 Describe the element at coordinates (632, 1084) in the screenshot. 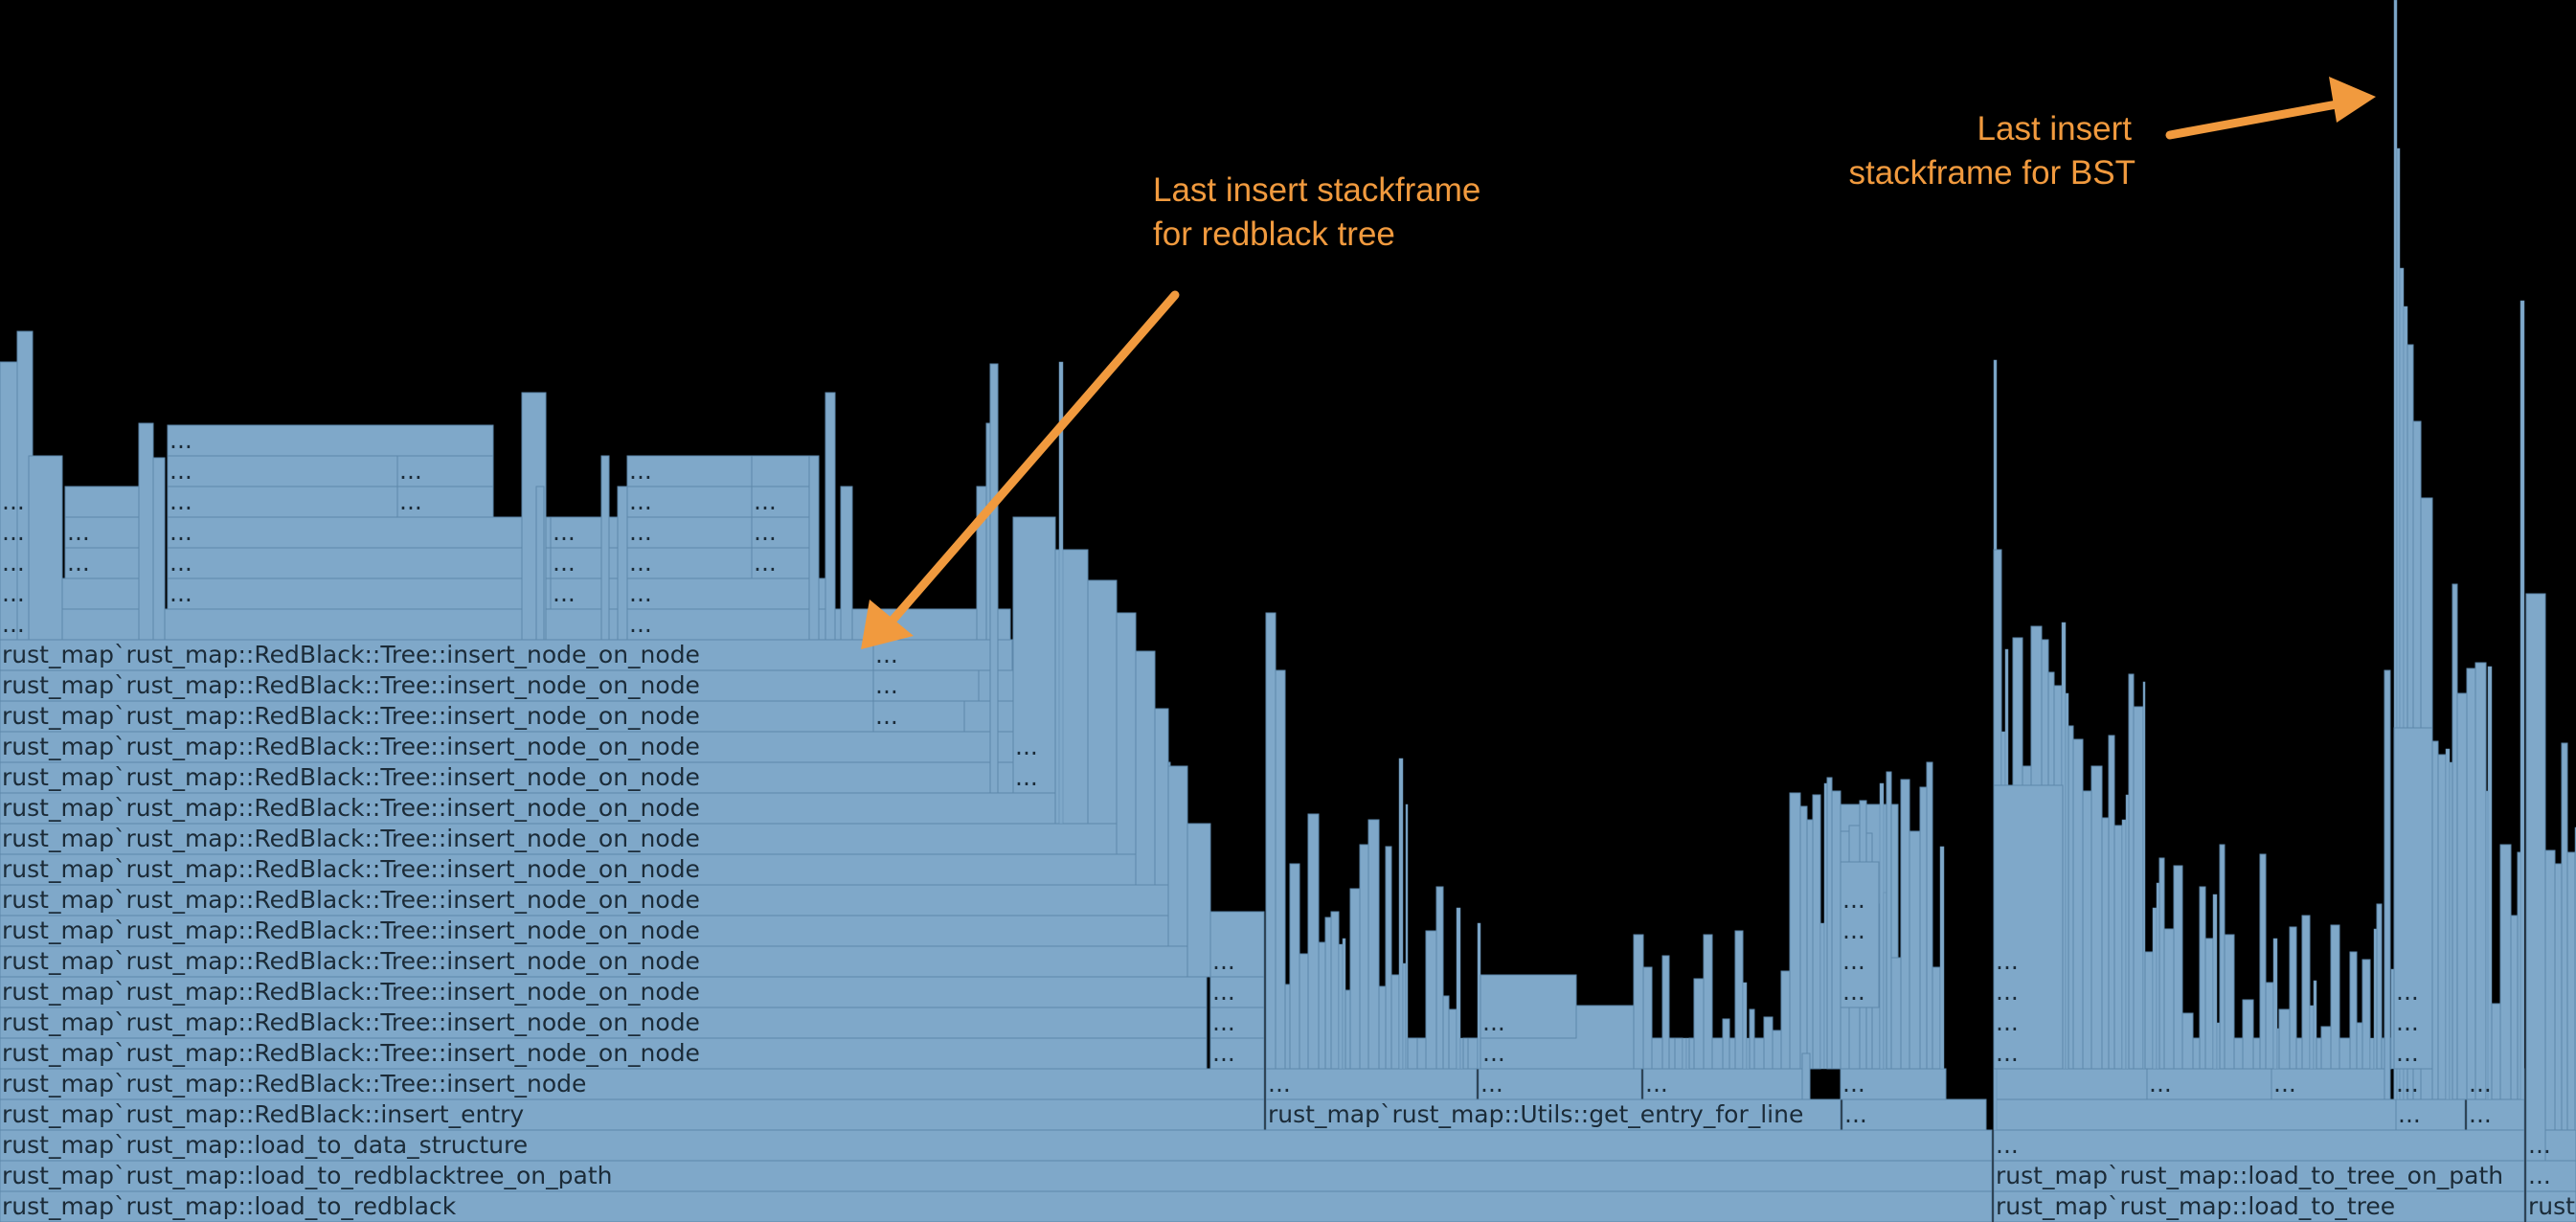

I see `frame-insert-node` at that location.